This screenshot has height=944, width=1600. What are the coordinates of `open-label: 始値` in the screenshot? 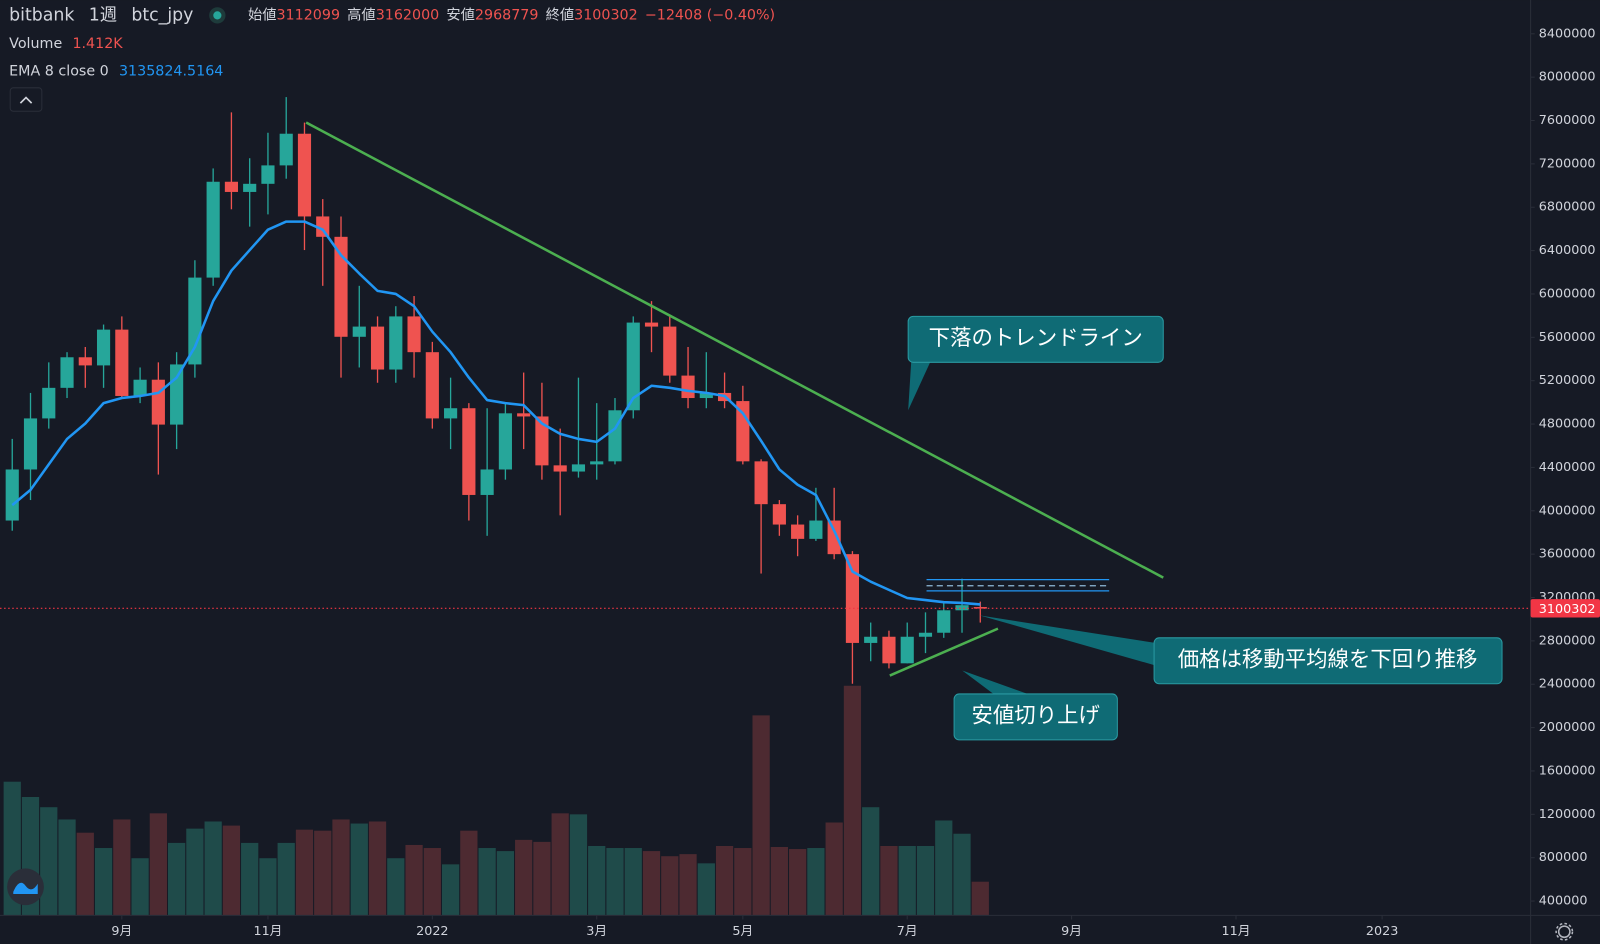 It's located at (262, 14).